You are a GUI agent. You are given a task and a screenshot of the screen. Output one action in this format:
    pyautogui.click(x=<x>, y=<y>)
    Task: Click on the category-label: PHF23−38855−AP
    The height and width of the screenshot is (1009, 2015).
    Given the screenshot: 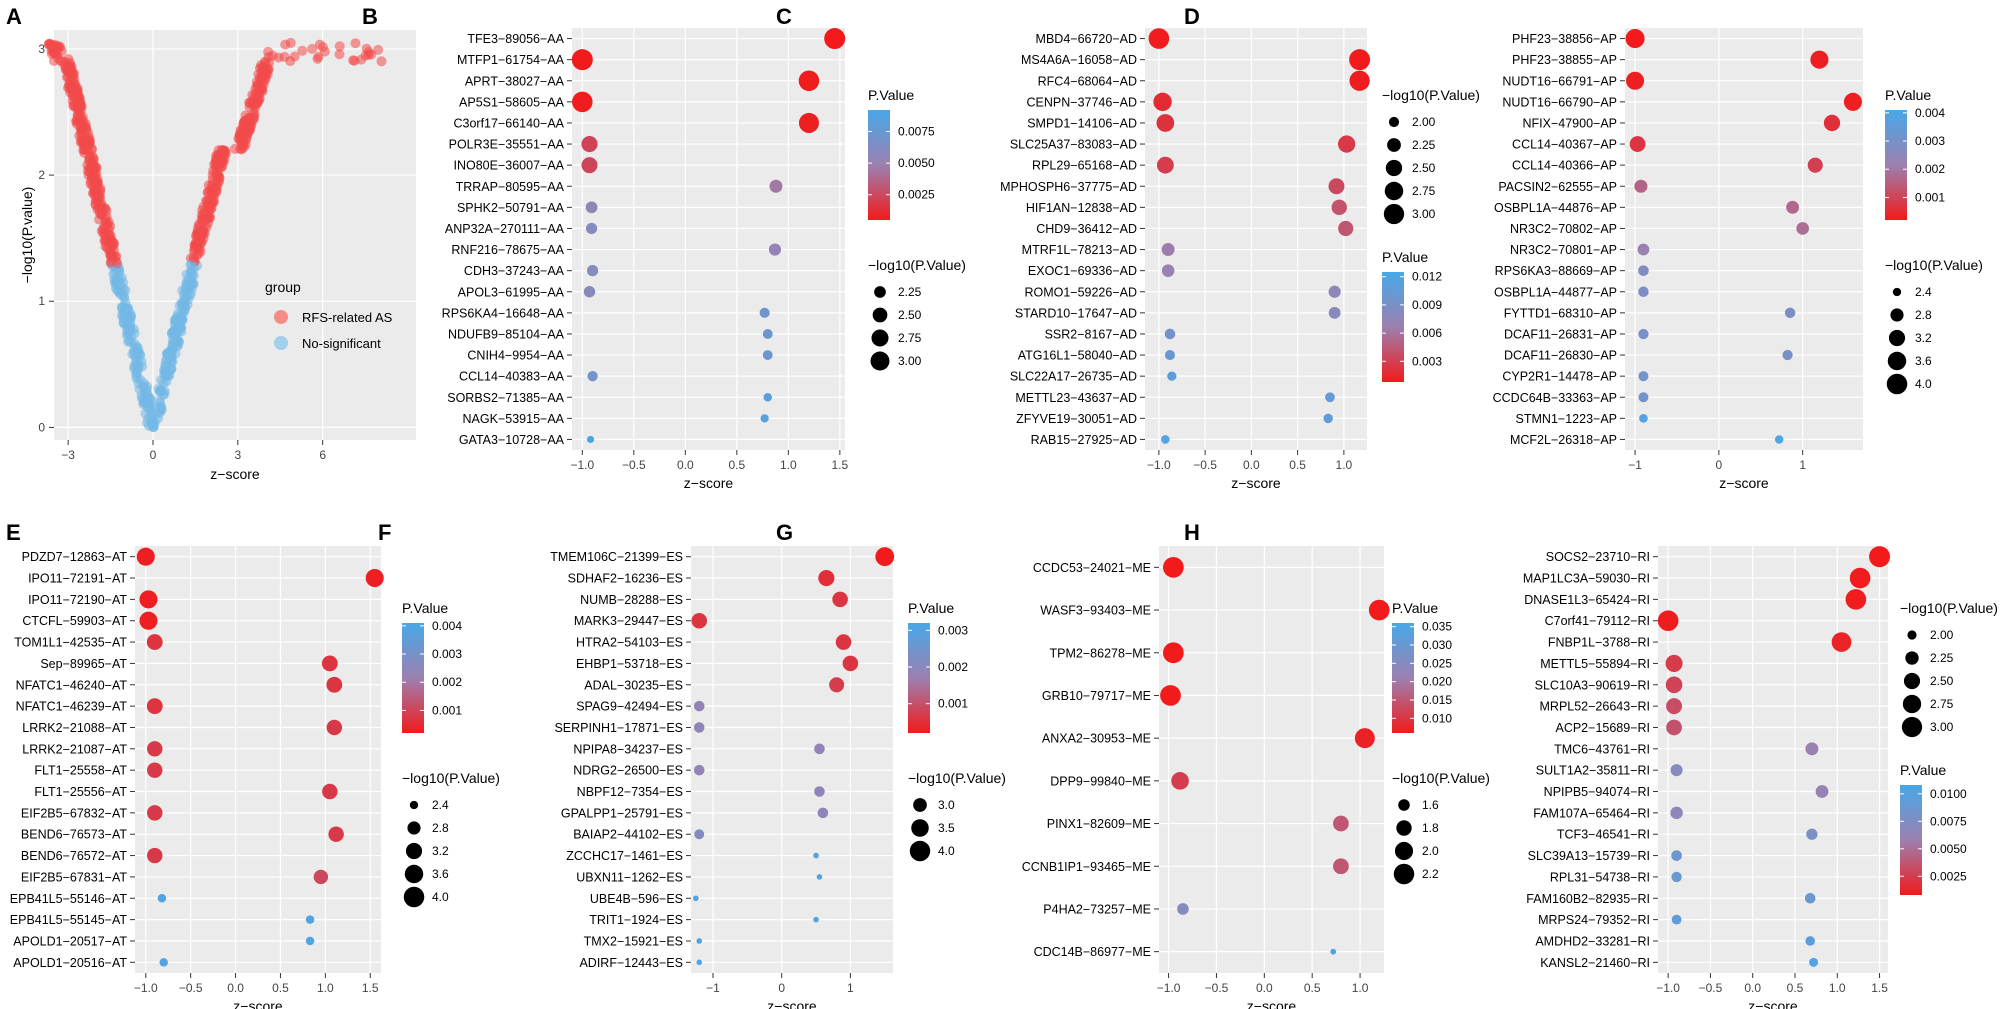 What is the action you would take?
    pyautogui.click(x=1564, y=60)
    